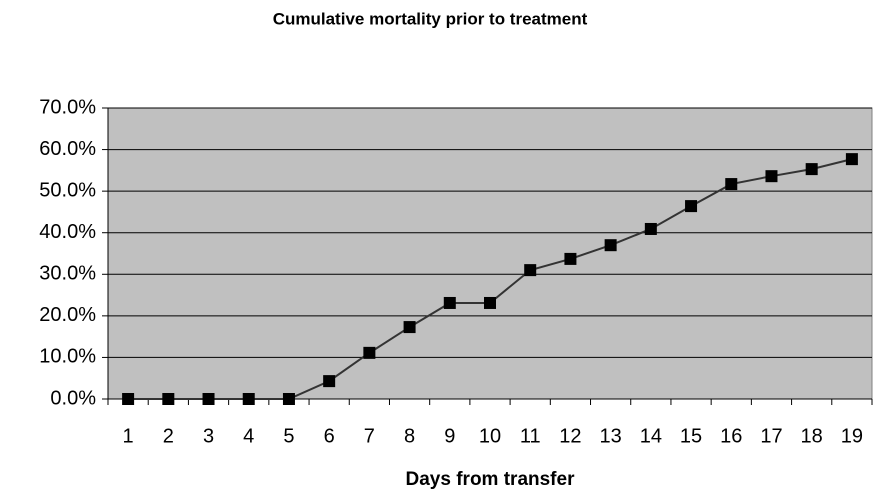  I want to click on x-tick-label: 15, so click(691, 436).